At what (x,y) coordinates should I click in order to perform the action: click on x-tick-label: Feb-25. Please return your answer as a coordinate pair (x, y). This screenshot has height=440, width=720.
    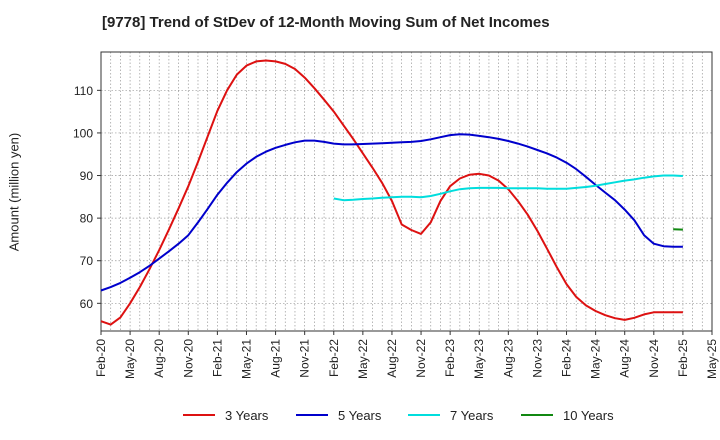
    Looking at the image, I should click on (683, 358).